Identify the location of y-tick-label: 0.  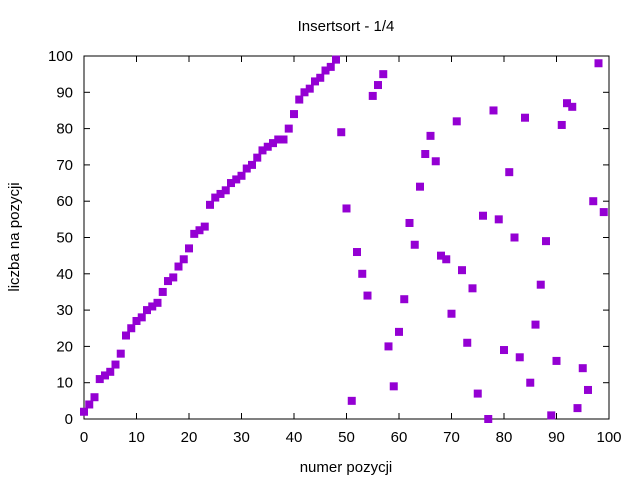
(69, 419).